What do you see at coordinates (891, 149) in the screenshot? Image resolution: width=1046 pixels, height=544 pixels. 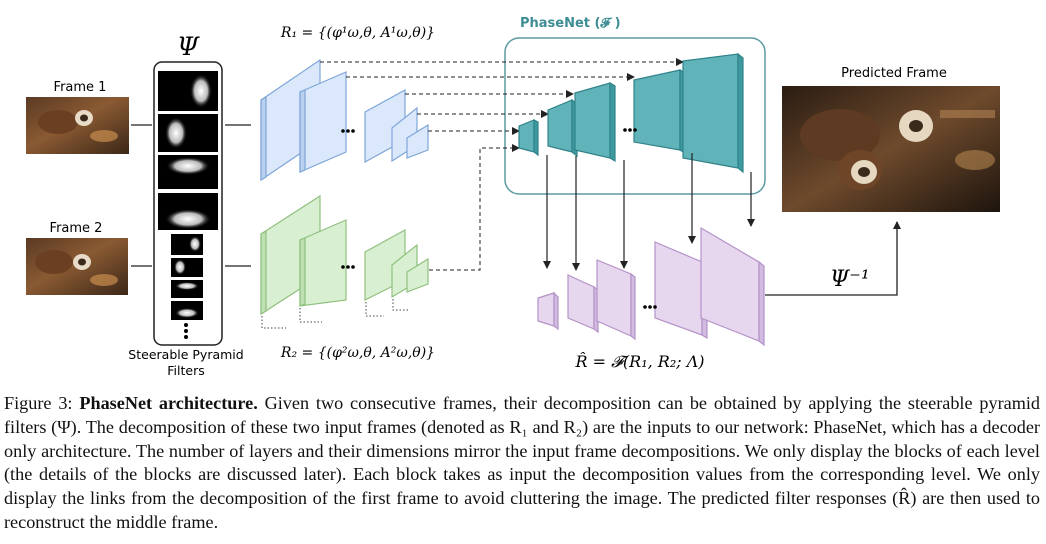 I see `predicted-frame-image` at bounding box center [891, 149].